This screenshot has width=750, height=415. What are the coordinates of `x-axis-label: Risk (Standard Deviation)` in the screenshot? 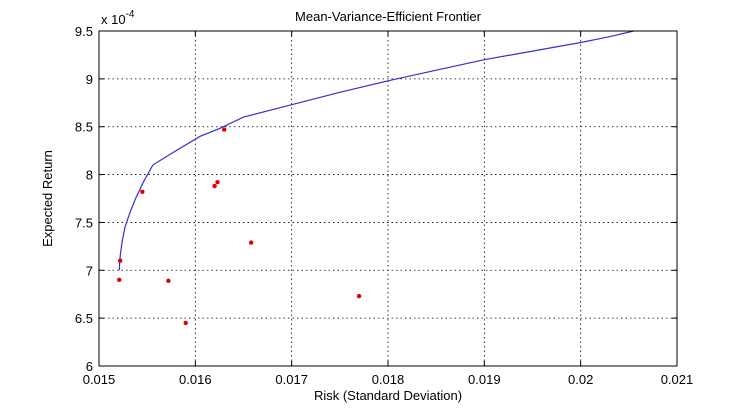 It's located at (388, 395).